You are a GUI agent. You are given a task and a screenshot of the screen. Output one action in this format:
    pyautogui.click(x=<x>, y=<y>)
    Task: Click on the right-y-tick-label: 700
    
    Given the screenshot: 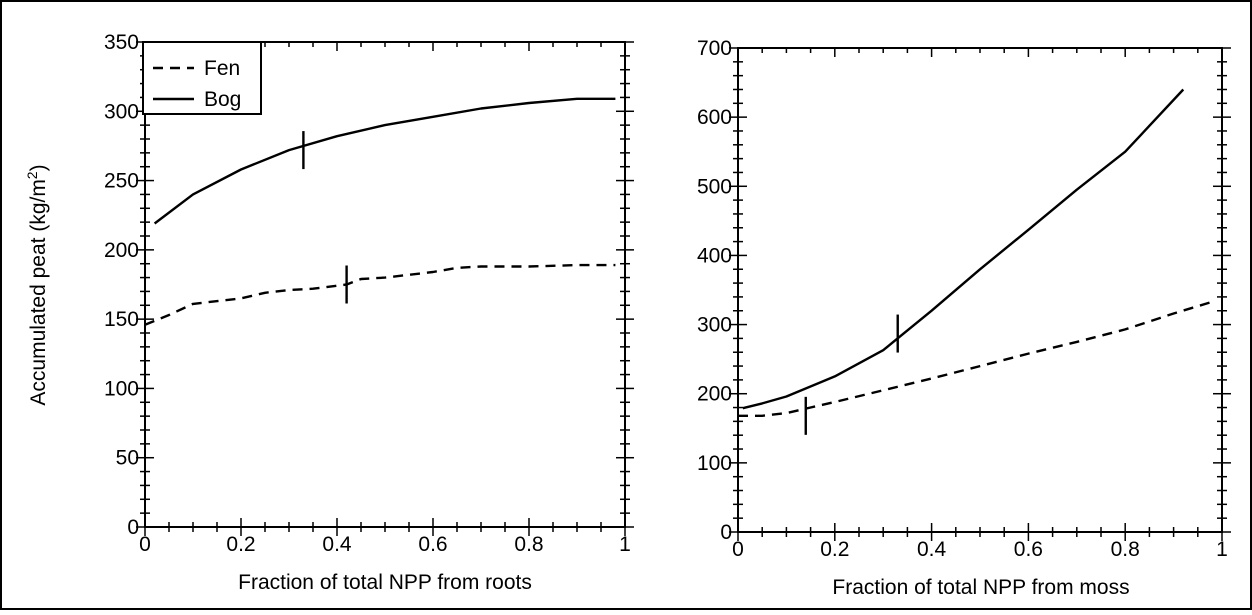 What is the action you would take?
    pyautogui.click(x=714, y=48)
    